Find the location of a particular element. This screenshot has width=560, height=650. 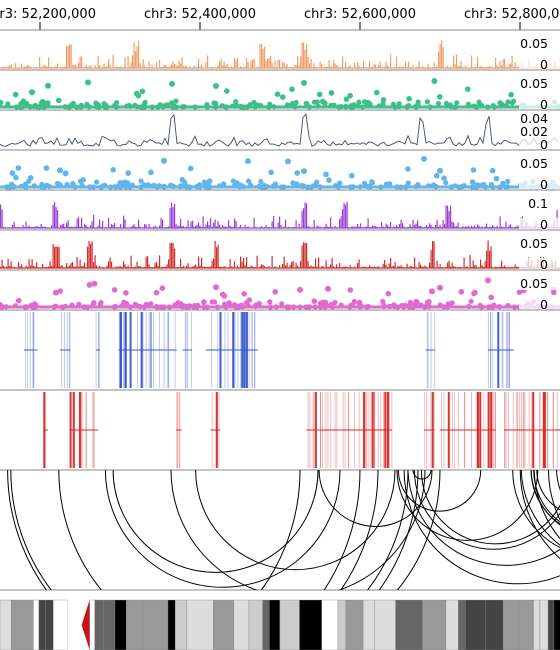

track-purple: 0.10 is located at coordinates (280, 210).